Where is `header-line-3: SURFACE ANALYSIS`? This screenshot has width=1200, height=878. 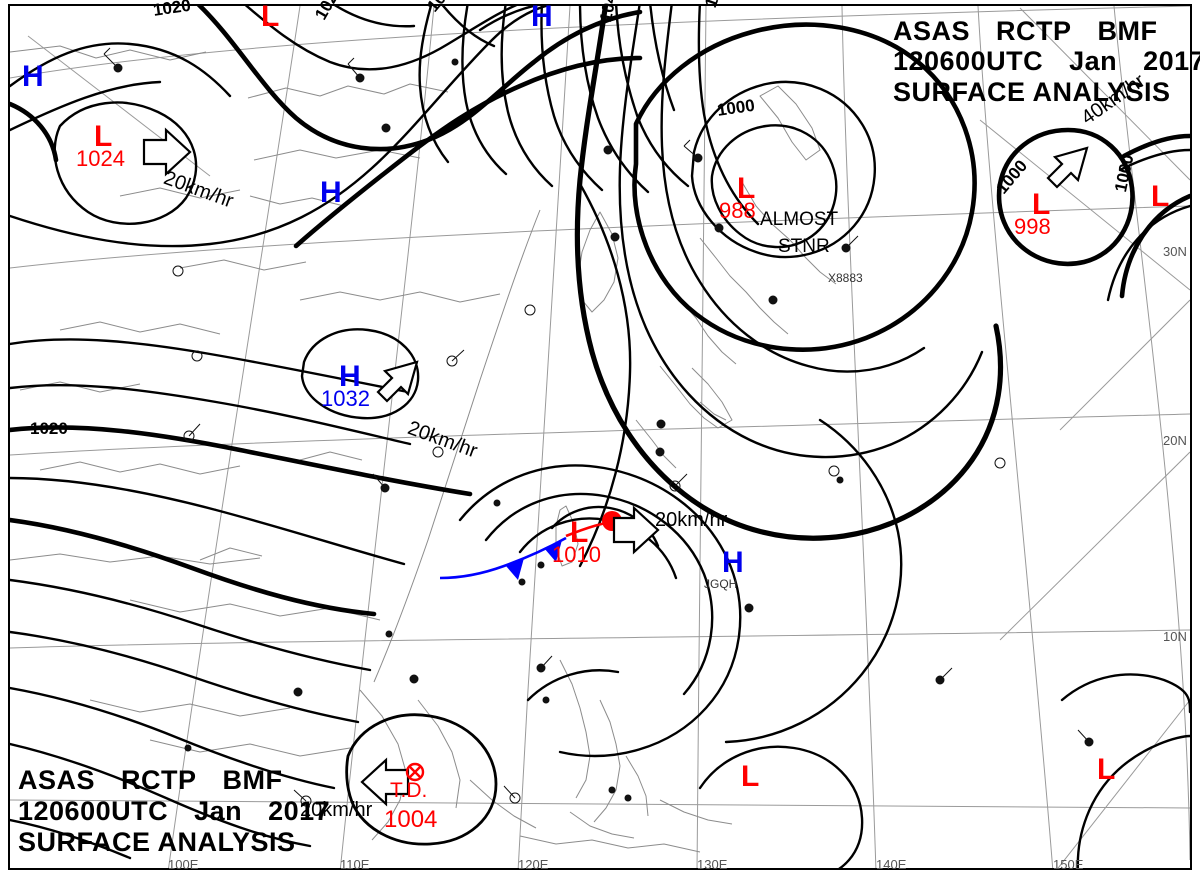
header-line-3: SURFACE ANALYSIS is located at coordinates (1032, 92).